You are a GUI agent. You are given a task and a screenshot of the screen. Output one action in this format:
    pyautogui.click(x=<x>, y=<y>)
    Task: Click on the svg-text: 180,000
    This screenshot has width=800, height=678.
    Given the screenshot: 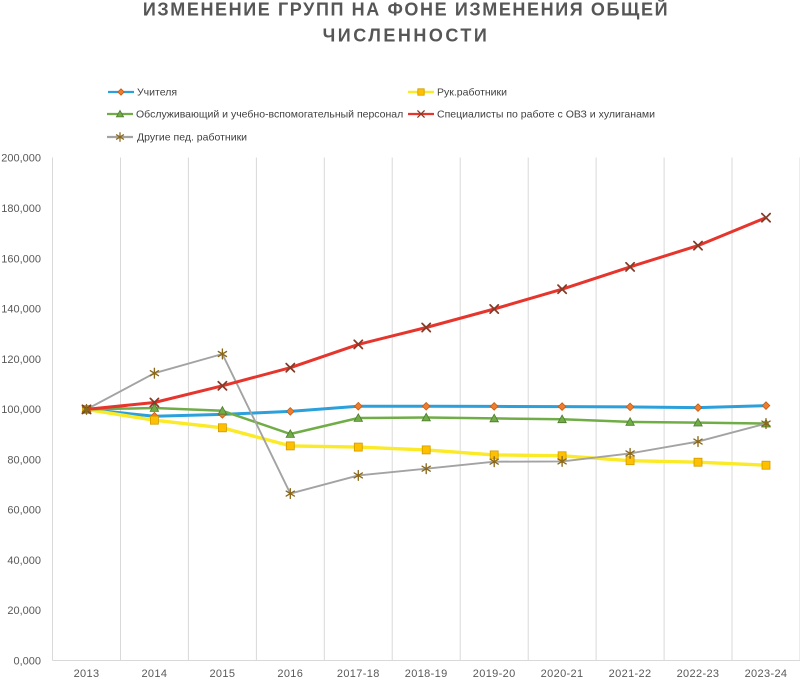 What is the action you would take?
    pyautogui.click(x=21, y=209)
    